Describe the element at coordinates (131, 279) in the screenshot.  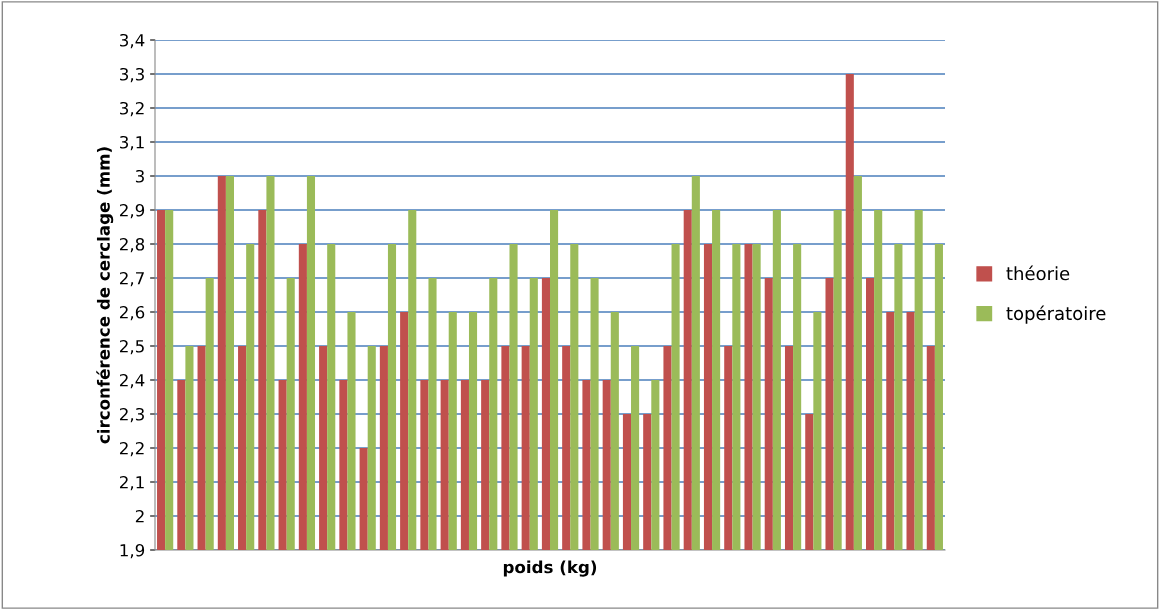
I see `y-tick-label: 2,7` at that location.